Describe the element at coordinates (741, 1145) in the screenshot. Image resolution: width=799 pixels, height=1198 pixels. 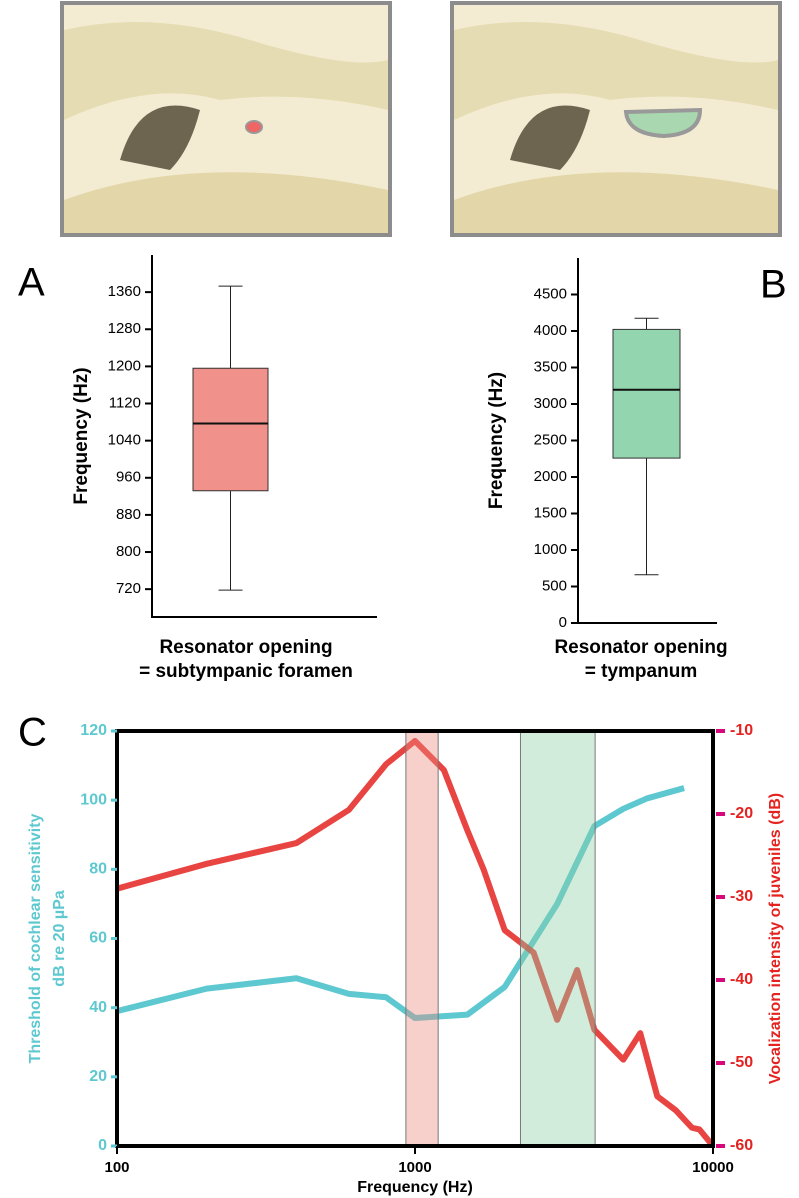
I see `y2-tick-label: -60` at that location.